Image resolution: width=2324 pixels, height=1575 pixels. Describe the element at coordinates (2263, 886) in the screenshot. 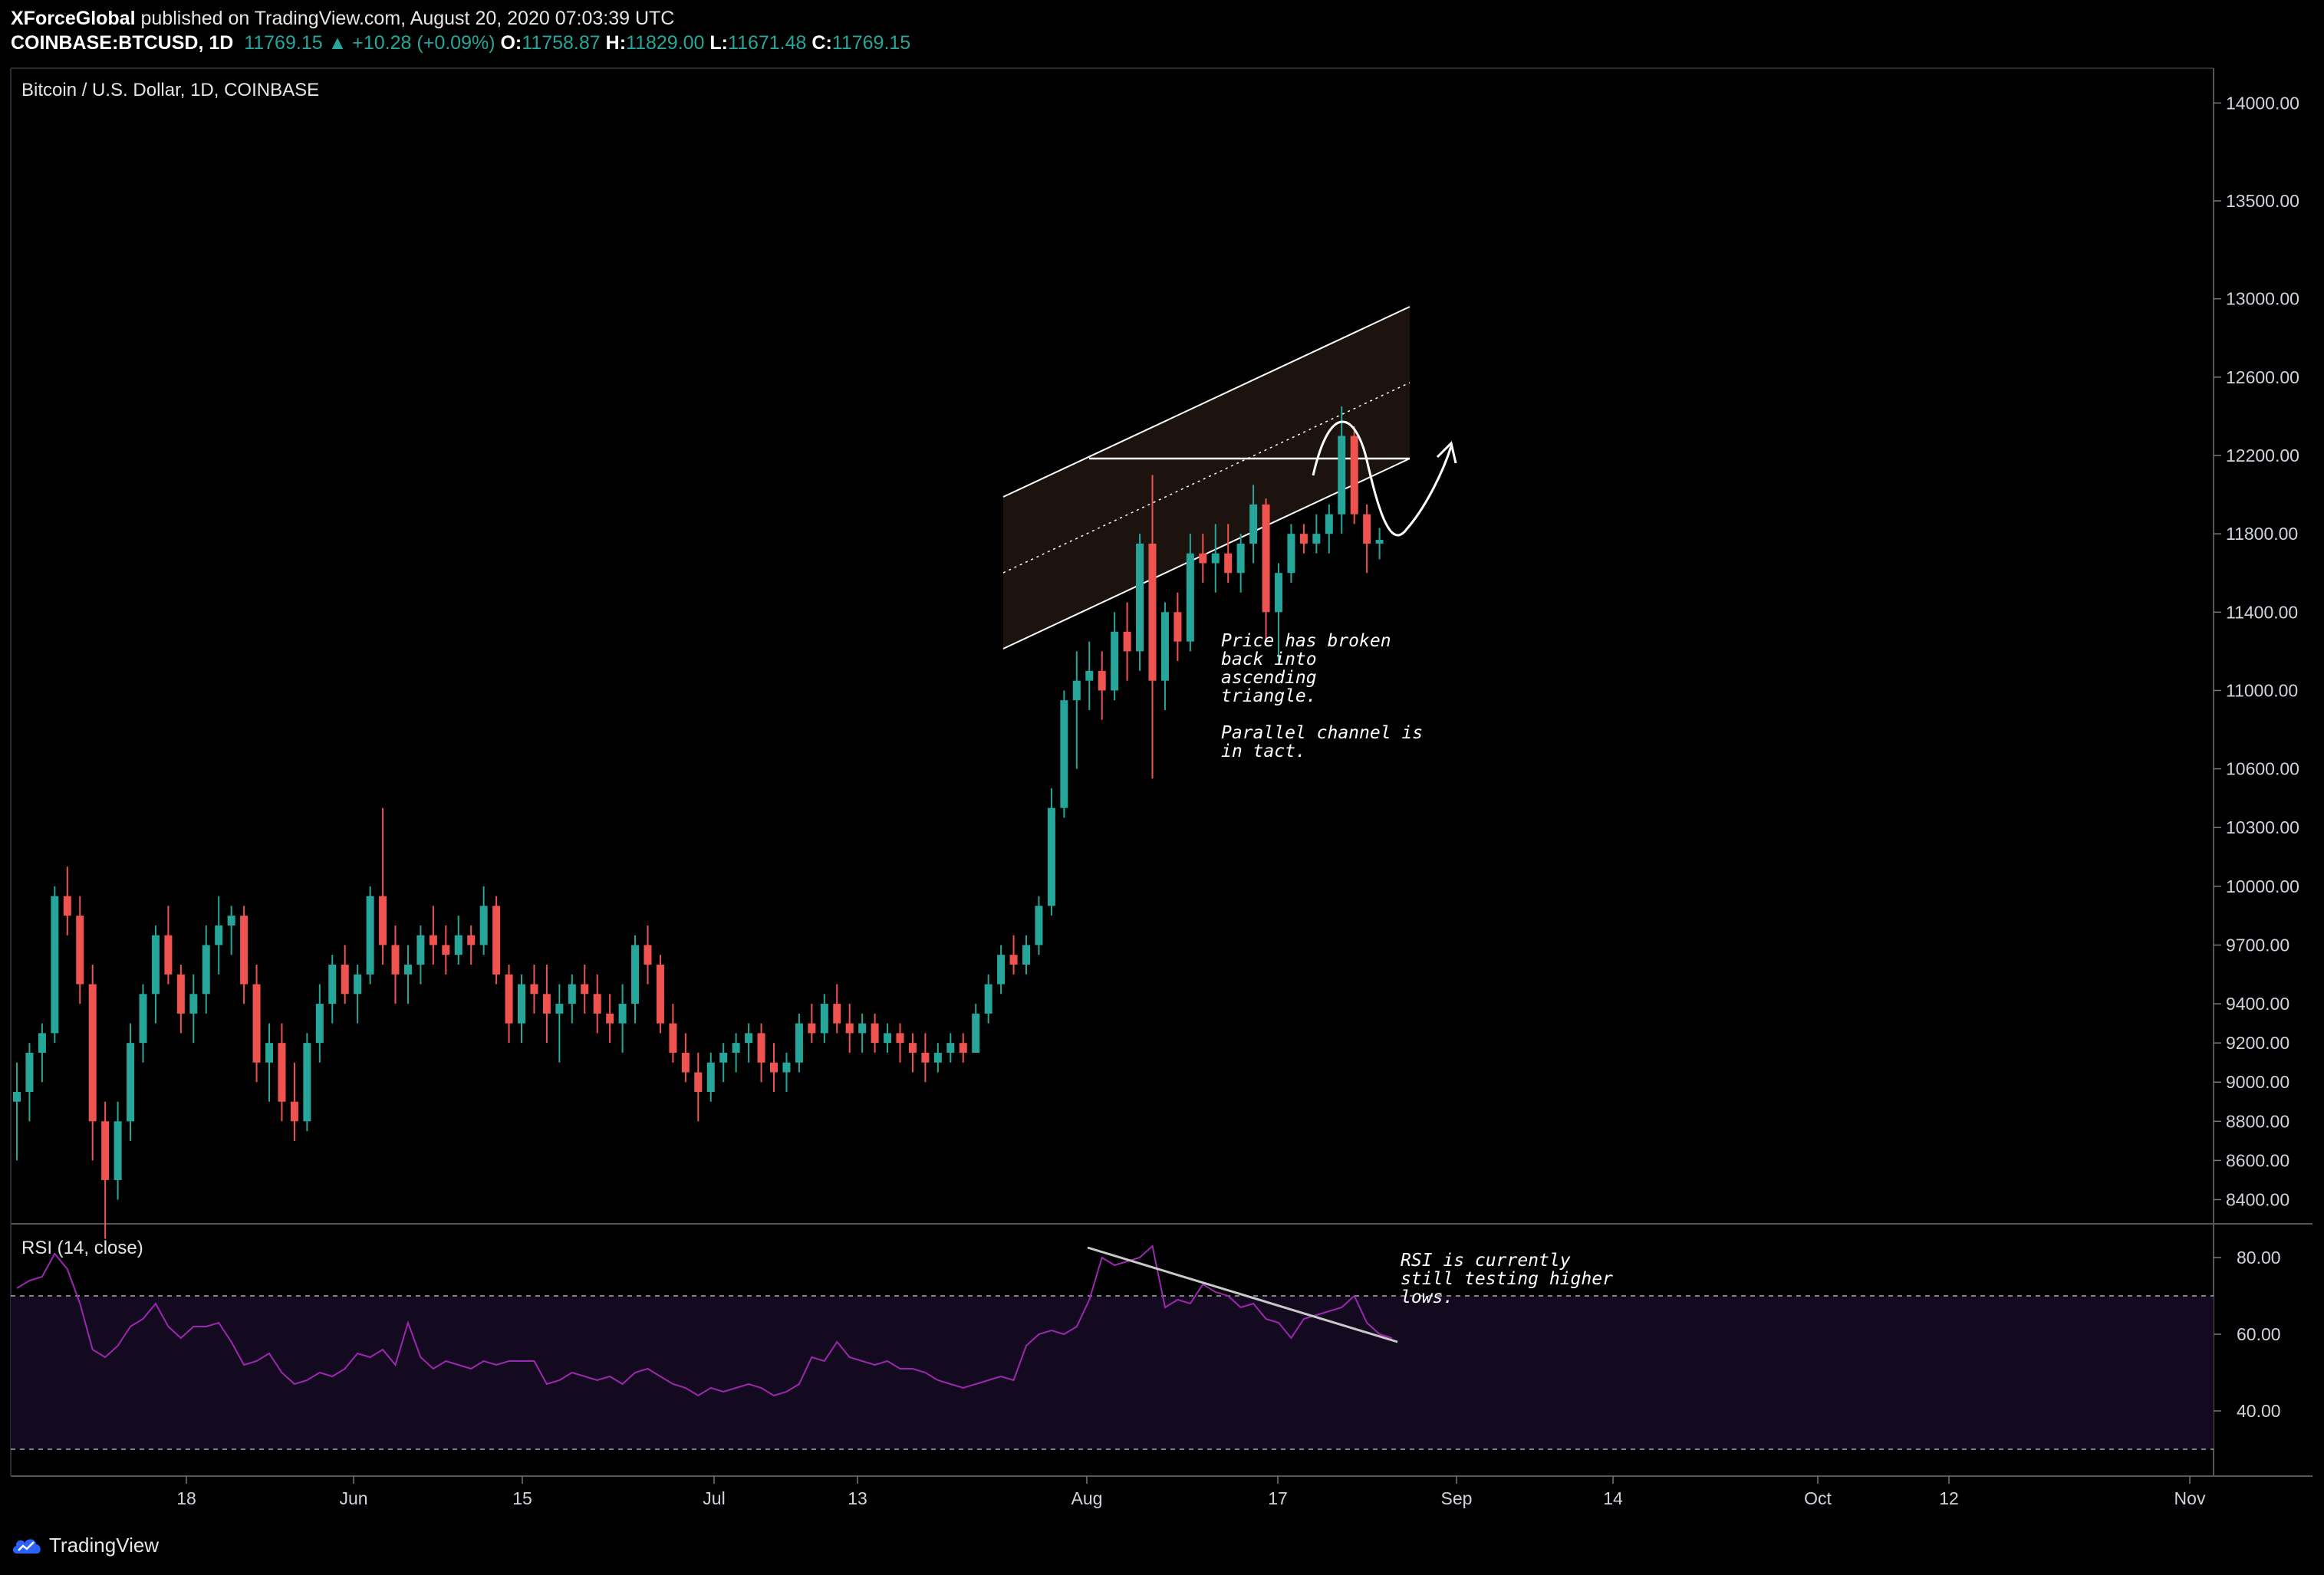

I see `price-label: 10000.00` at that location.